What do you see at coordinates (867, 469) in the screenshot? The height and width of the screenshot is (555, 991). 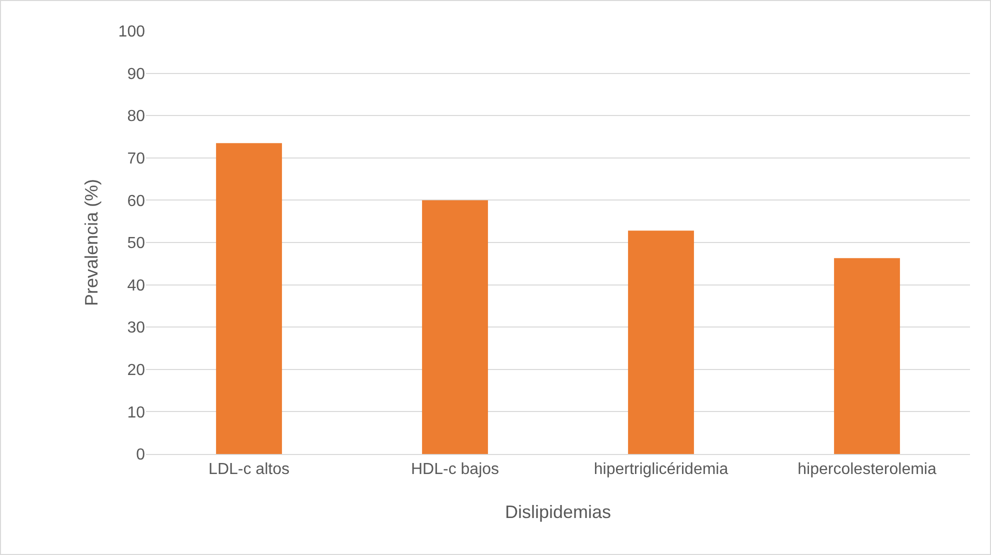 I see `x-tick-label: hipercolesterolemia` at bounding box center [867, 469].